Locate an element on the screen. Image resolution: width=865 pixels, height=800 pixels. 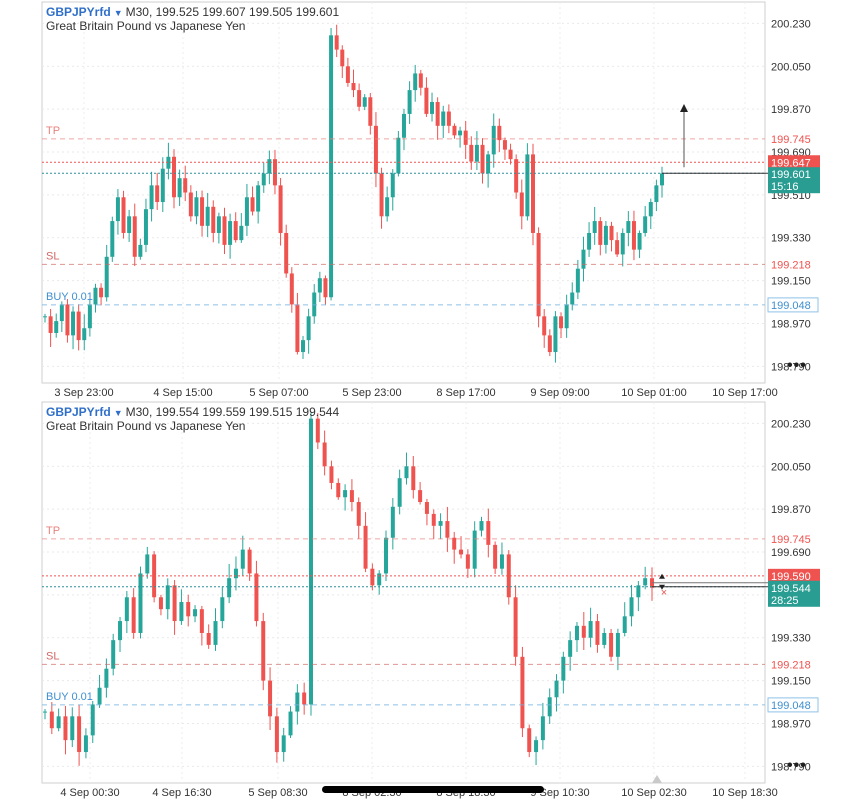
x-tick-label: 9 Sep 10:30 is located at coordinates (559, 793).